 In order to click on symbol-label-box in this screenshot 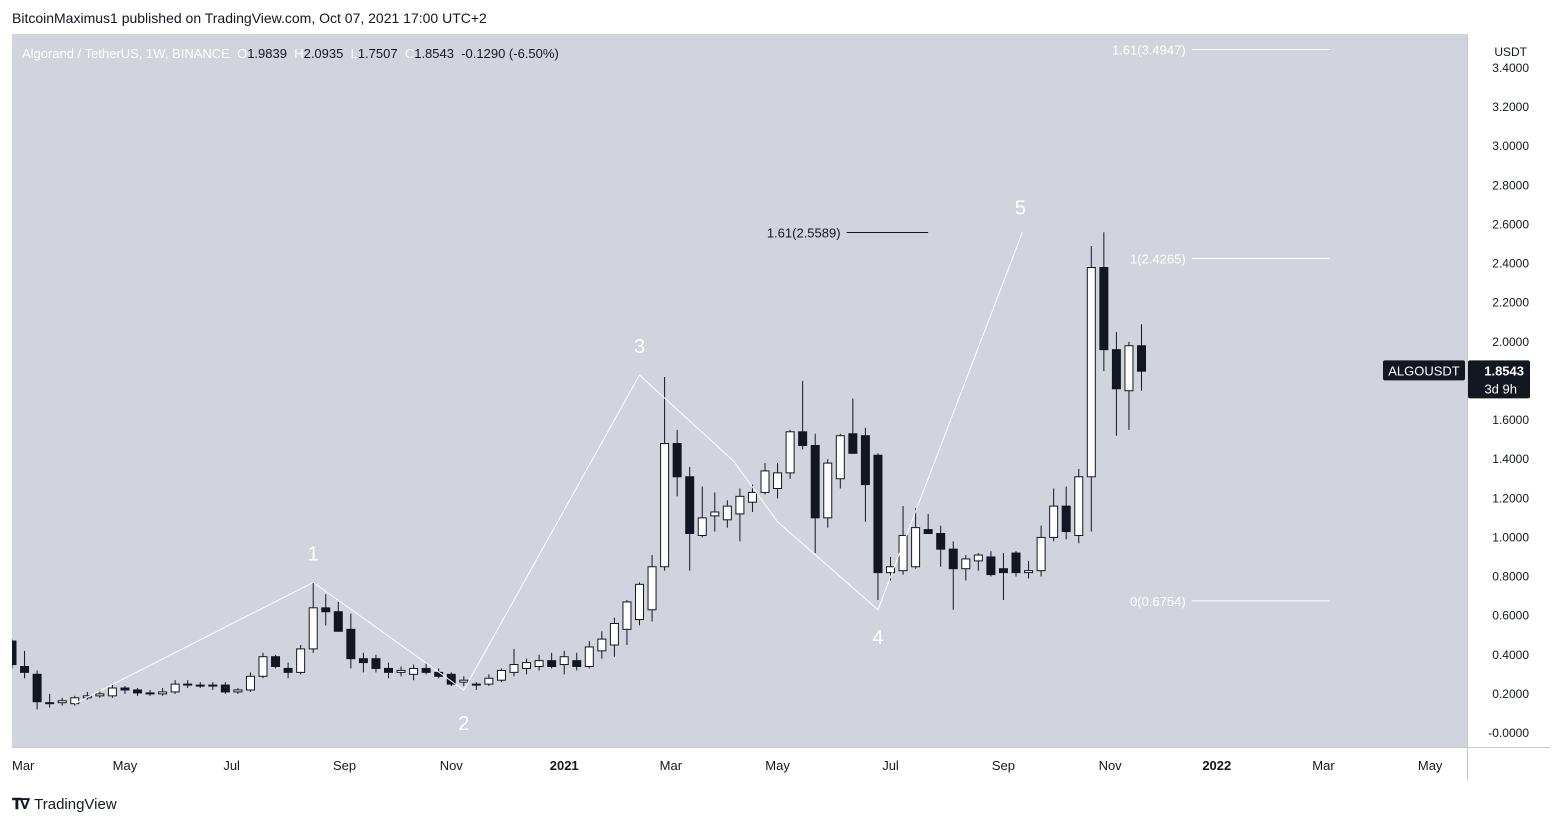, I will do `click(1424, 370)`.